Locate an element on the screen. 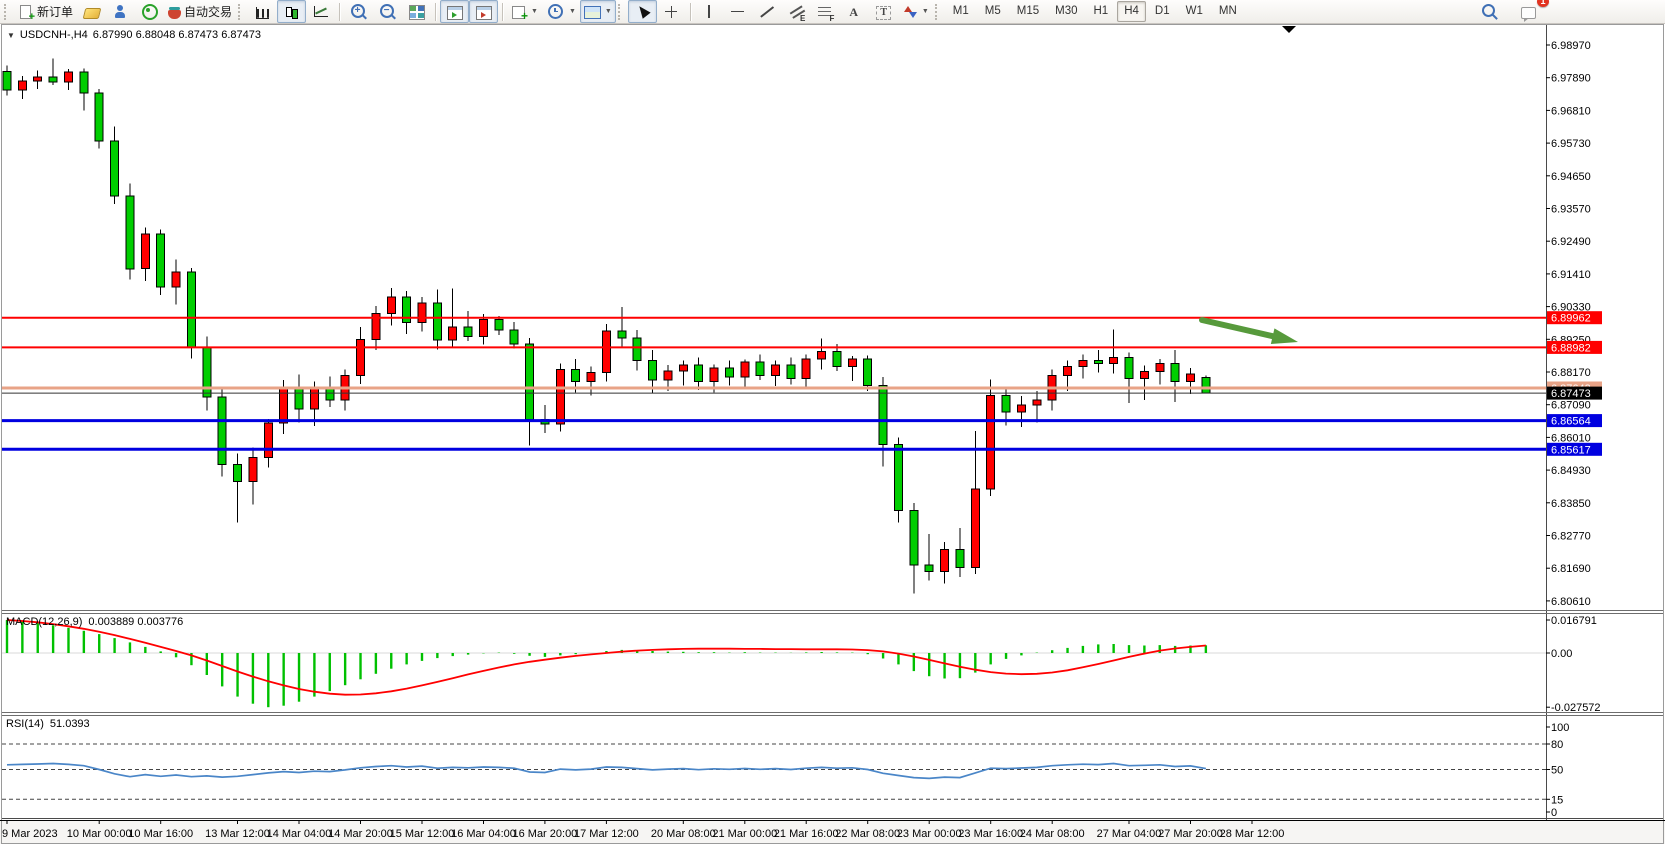 The height and width of the screenshot is (844, 1665). tile-windows-button is located at coordinates (416, 11).